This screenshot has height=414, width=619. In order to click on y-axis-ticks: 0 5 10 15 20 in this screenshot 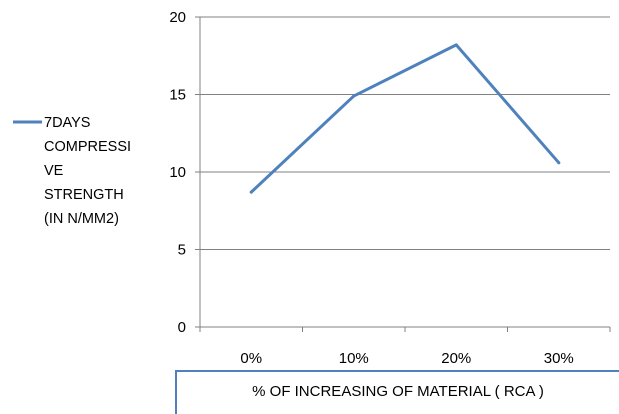, I will do `click(184, 172)`.